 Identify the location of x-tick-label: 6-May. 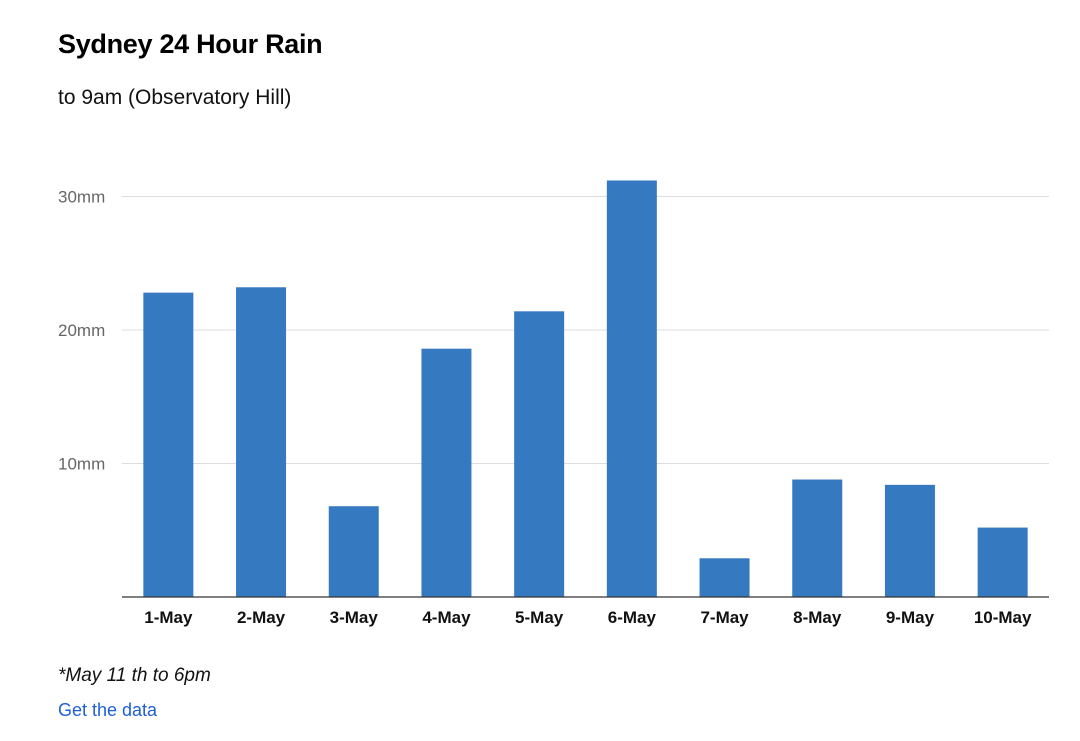
(632, 617).